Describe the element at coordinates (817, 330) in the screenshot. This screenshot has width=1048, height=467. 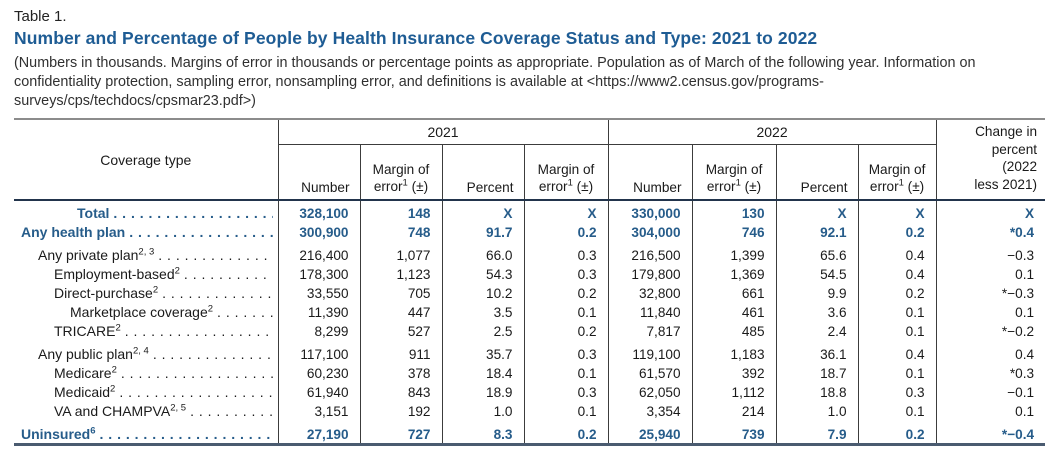
I see `value-cell: 2.4` at that location.